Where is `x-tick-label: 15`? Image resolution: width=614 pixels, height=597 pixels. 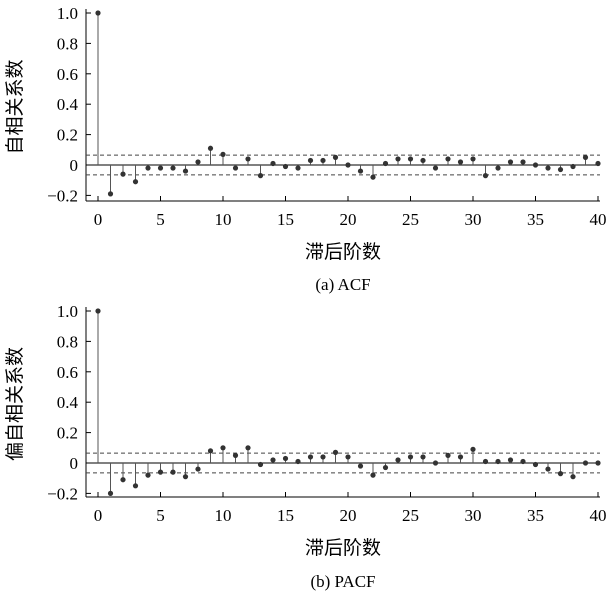 x-tick-label: 15 is located at coordinates (285, 219).